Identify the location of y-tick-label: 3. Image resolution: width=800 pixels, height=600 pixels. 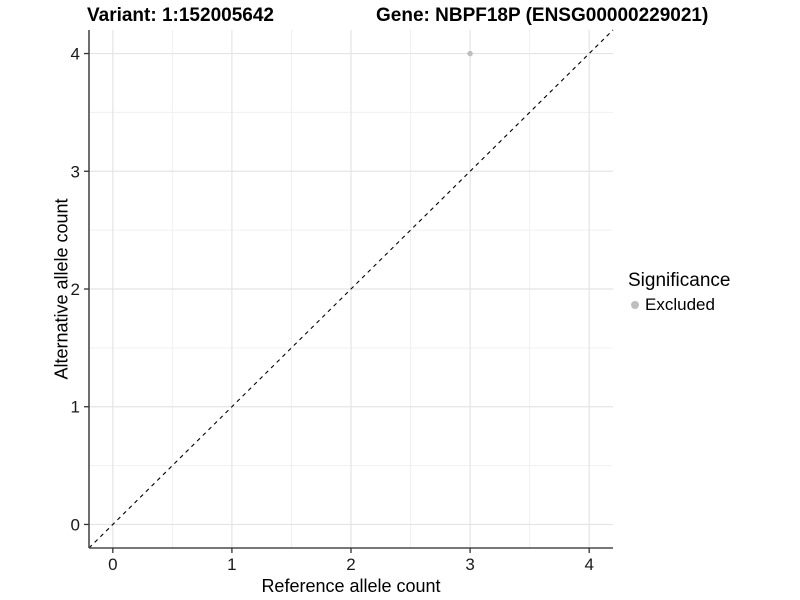
(75, 171).